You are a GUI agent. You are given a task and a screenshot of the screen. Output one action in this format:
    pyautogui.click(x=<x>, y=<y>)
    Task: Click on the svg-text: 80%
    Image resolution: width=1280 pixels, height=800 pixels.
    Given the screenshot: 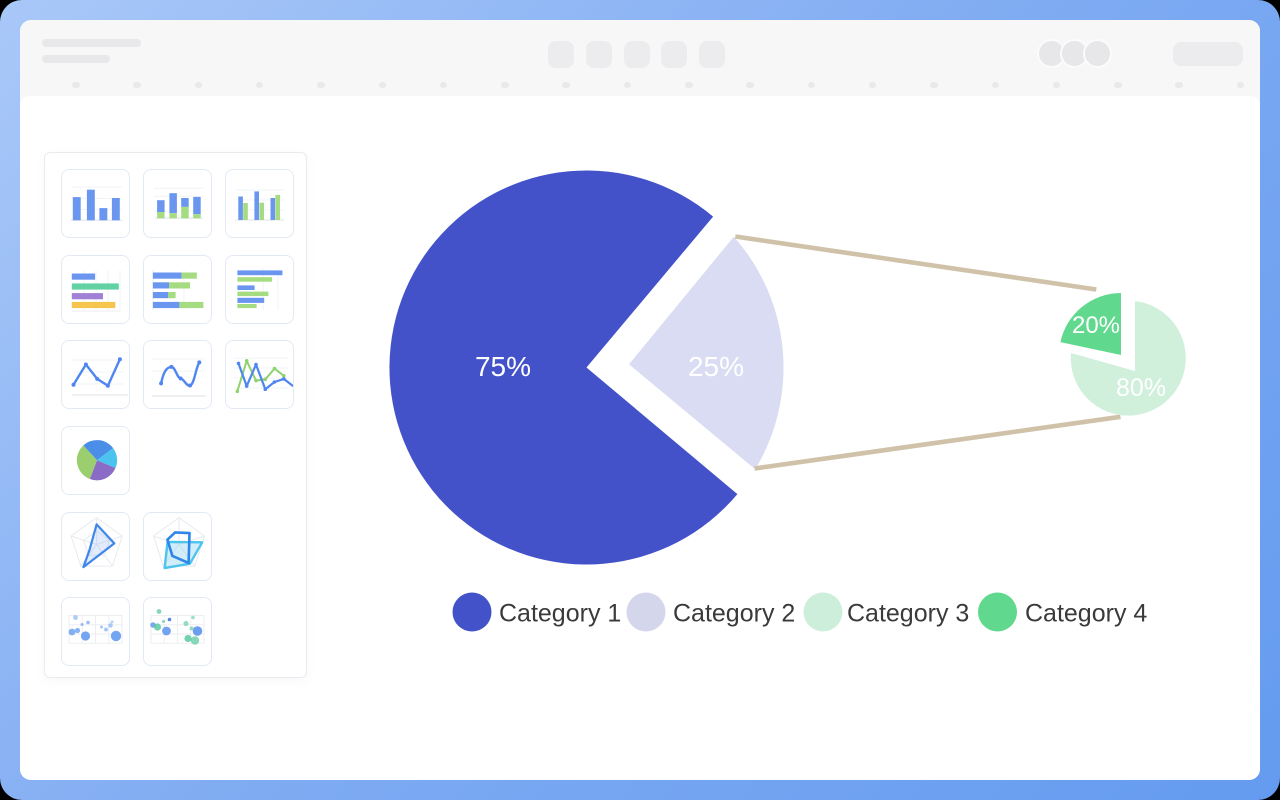 What is the action you would take?
    pyautogui.click(x=1141, y=388)
    